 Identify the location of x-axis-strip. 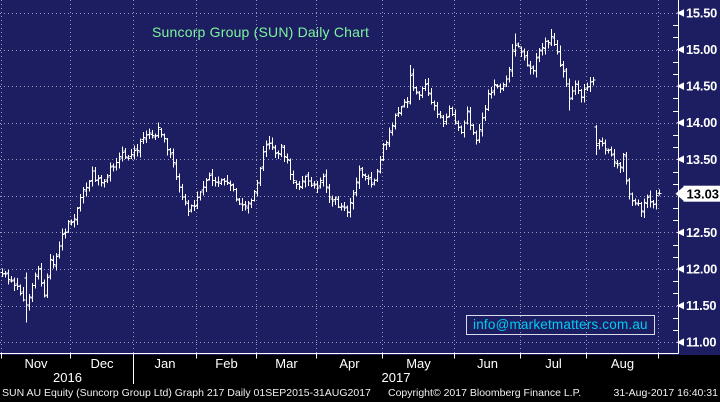
(360, 378).